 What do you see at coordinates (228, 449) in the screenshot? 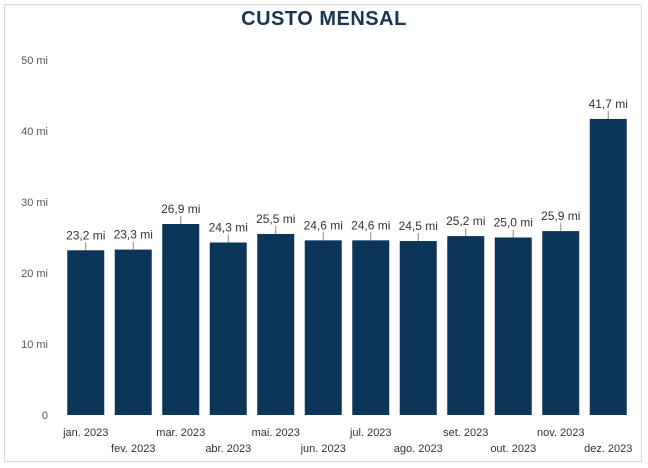
I see `x-tick-label: abr. 2023` at bounding box center [228, 449].